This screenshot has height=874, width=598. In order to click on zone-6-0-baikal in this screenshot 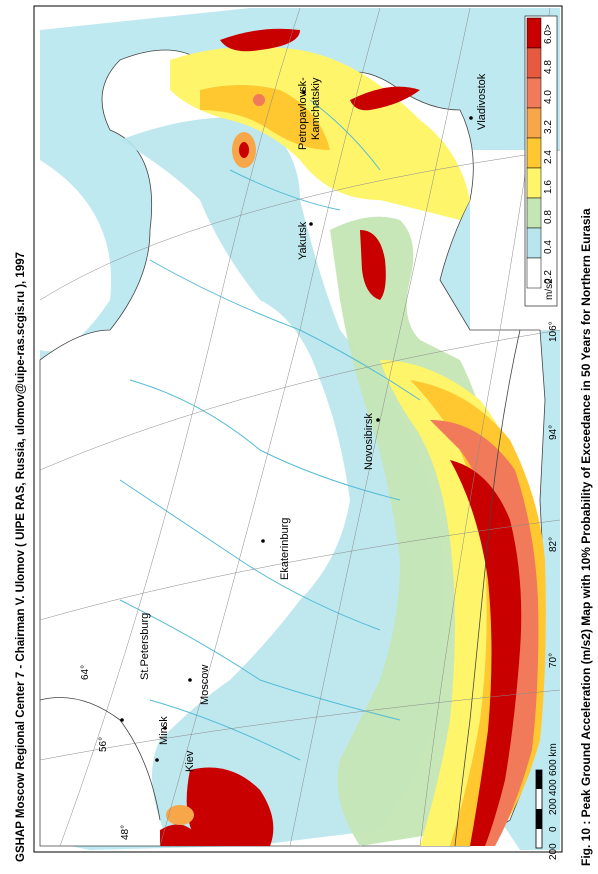, I will do `click(373, 265)`.